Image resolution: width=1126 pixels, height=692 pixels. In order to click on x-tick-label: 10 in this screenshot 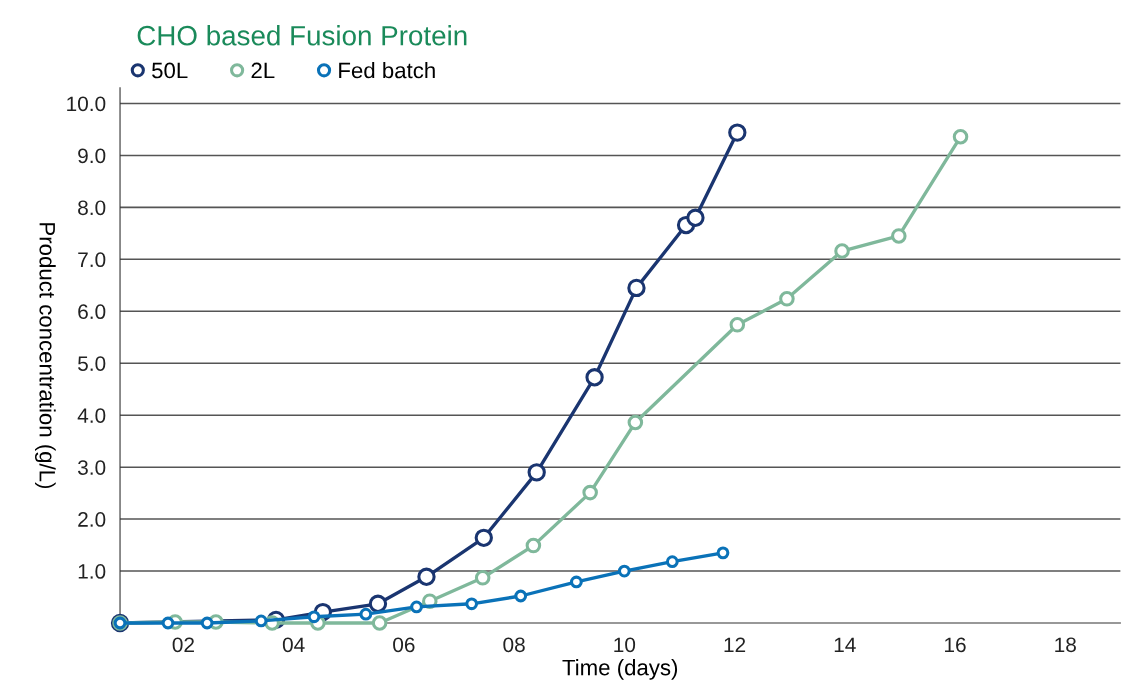, I will do `click(625, 645)`.